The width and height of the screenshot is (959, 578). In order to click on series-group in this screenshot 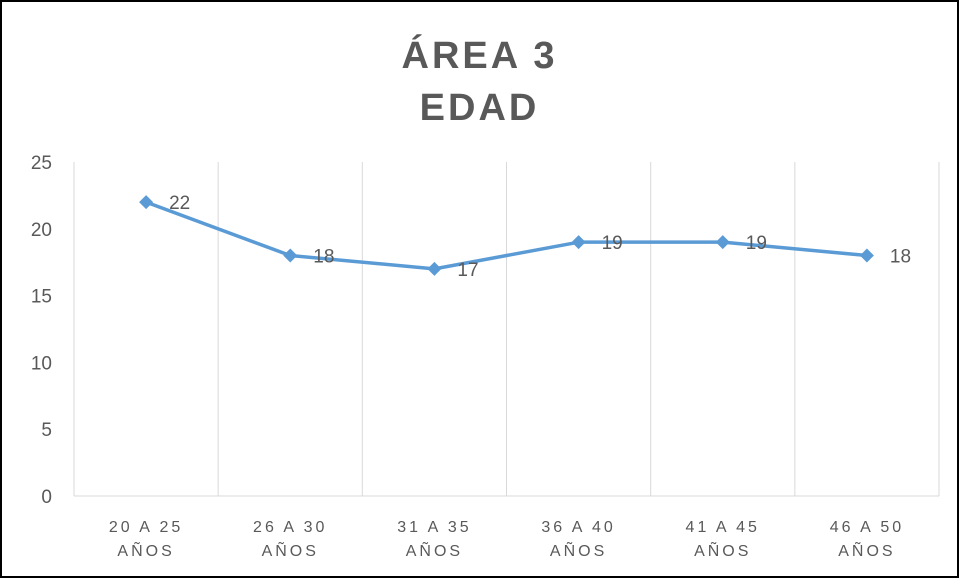, I will do `click(506, 235)`.